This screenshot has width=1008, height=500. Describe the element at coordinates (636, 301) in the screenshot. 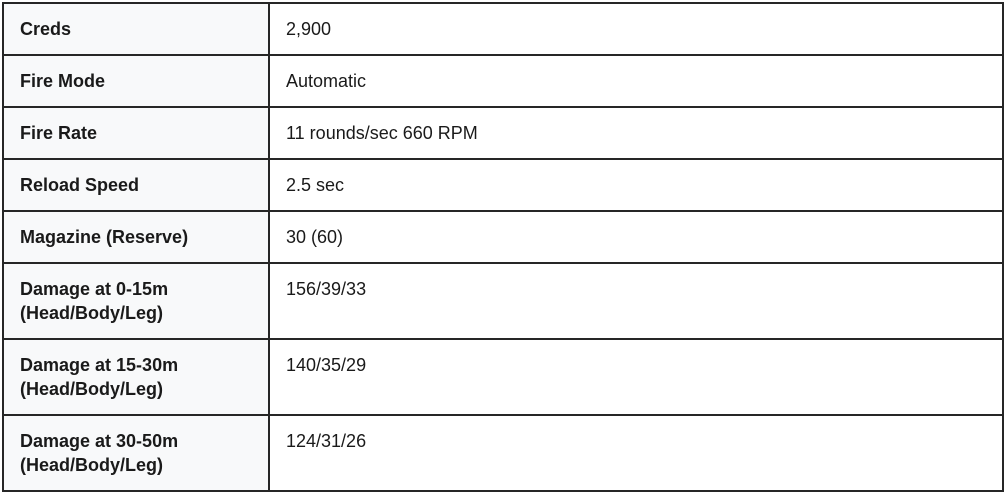

I see `stat-value-cell: 156/39/33` at that location.